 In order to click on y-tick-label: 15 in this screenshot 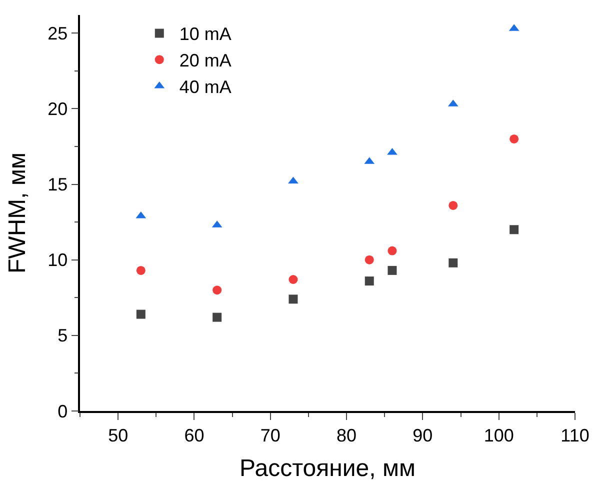, I will do `click(58, 184)`.